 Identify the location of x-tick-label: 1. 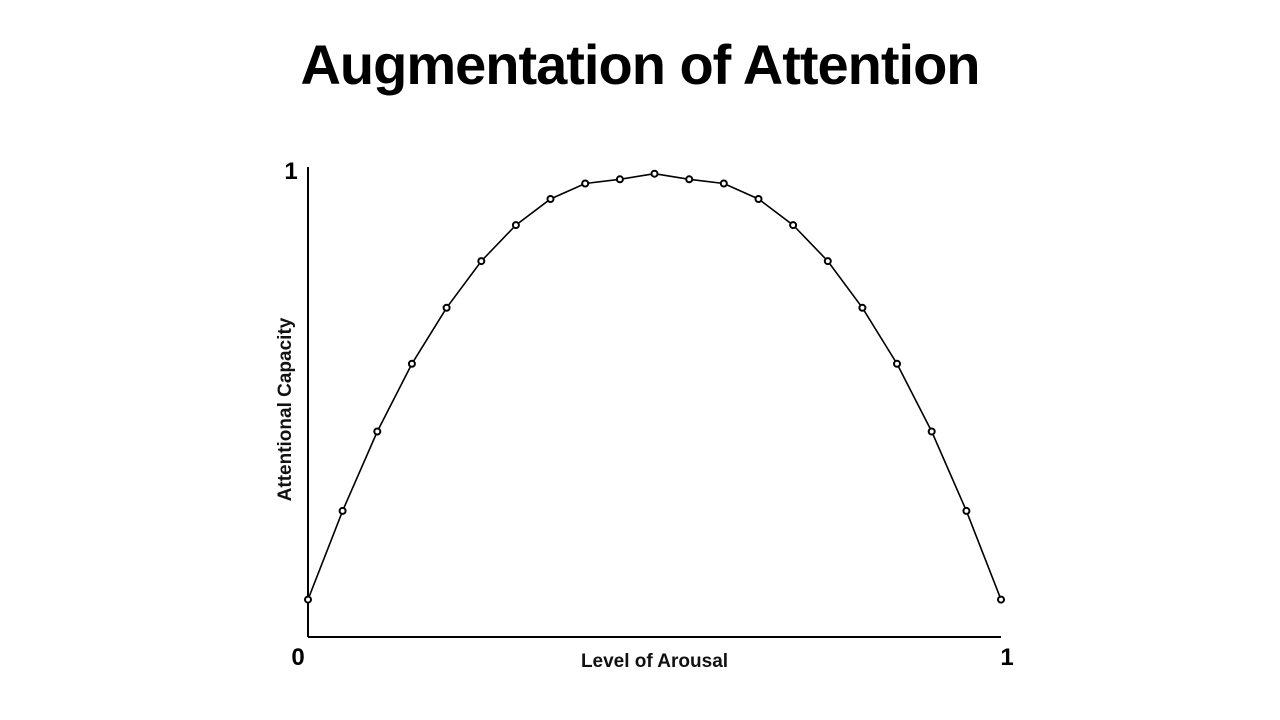
(1006, 657).